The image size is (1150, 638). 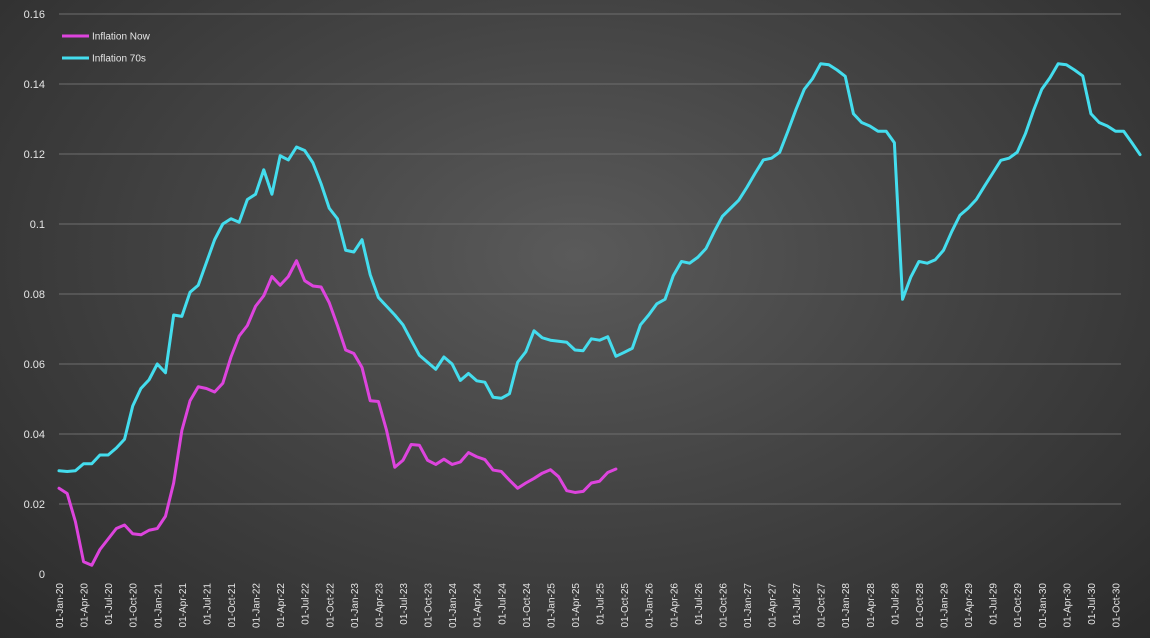 I want to click on x-tick-label: 01-Oct-22, so click(x=330, y=605).